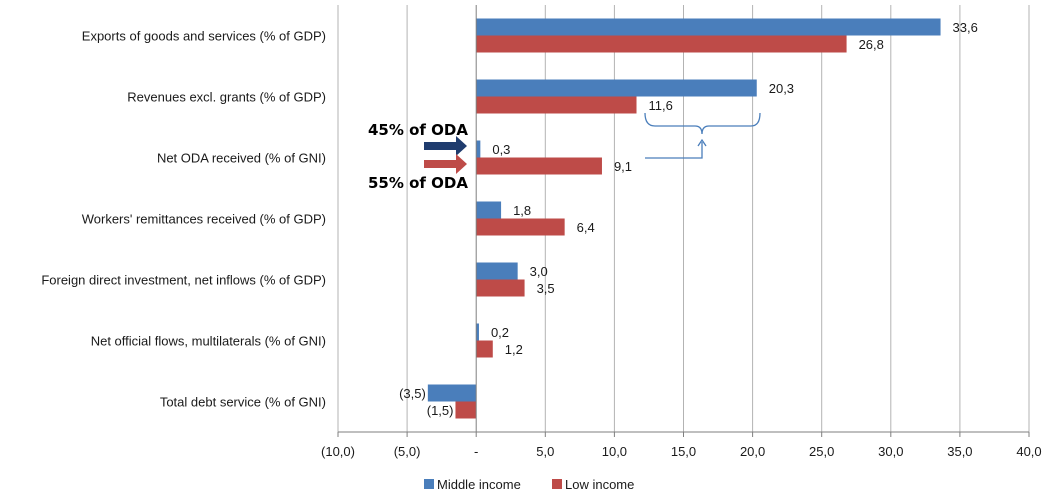 This screenshot has height=496, width=1044. I want to click on arrow-45-oda, so click(445, 146).